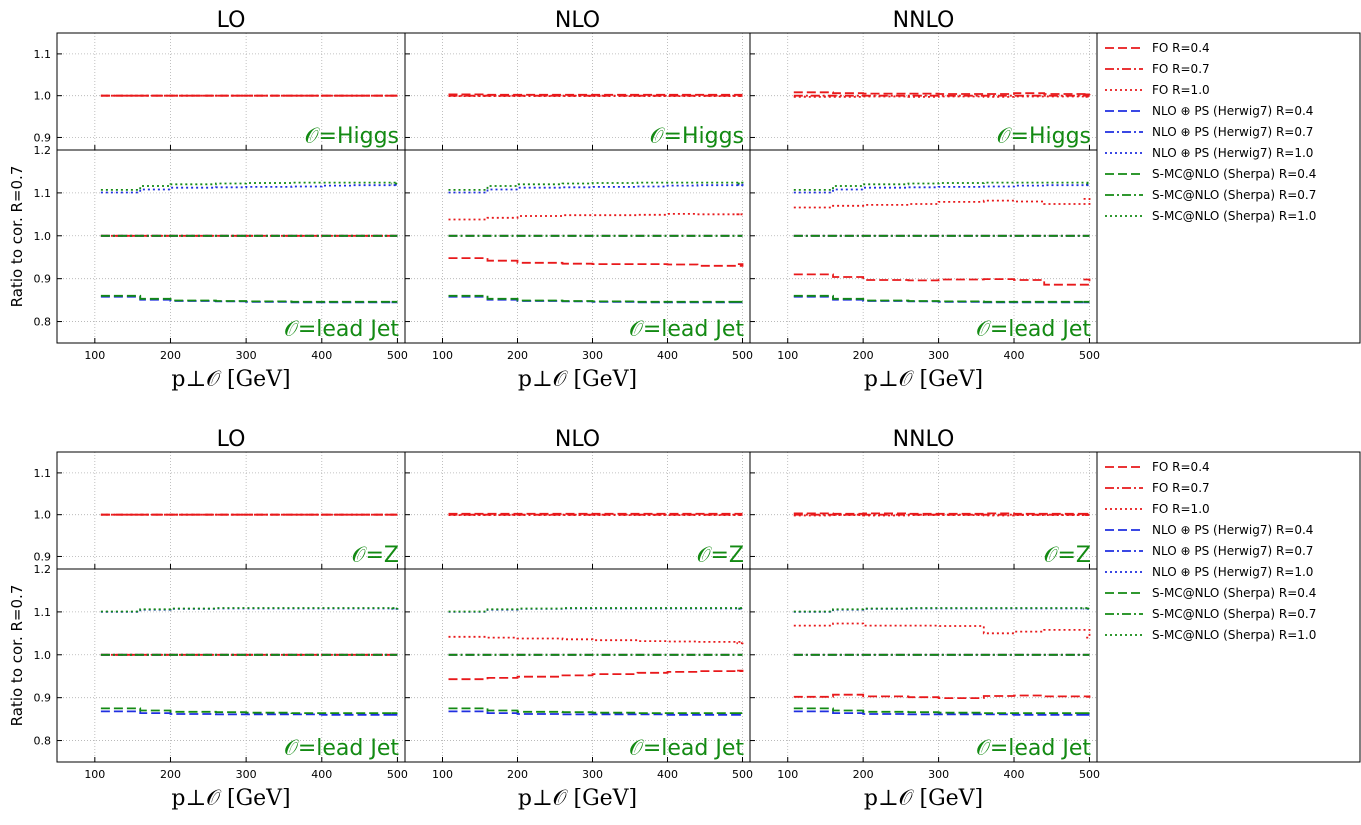  Describe the element at coordinates (231, 439) in the screenshot. I see `column-title: LO` at that location.